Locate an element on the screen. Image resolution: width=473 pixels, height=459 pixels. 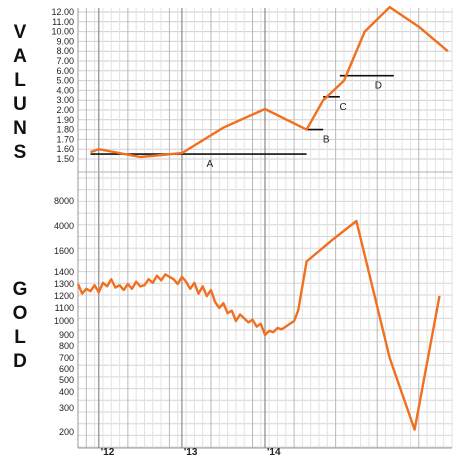
side-label-letter: N is located at coordinates (20, 128).